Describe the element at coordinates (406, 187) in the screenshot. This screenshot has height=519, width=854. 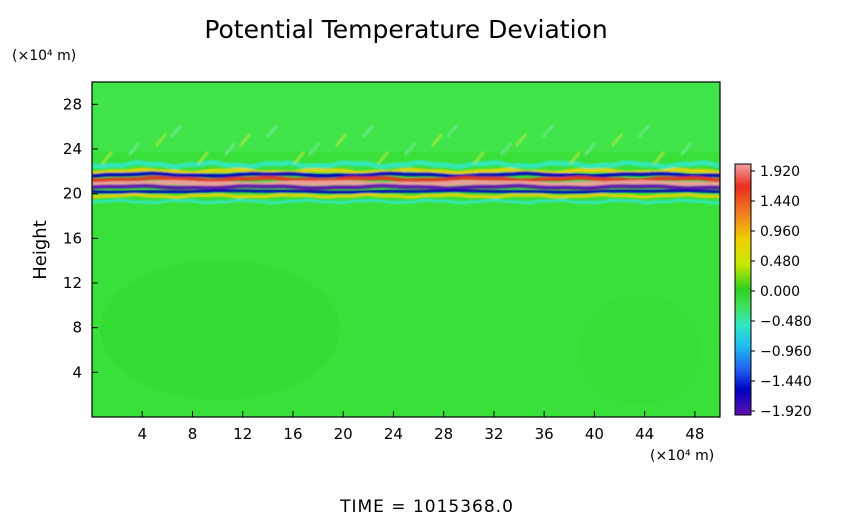
I see `purple-band` at that location.